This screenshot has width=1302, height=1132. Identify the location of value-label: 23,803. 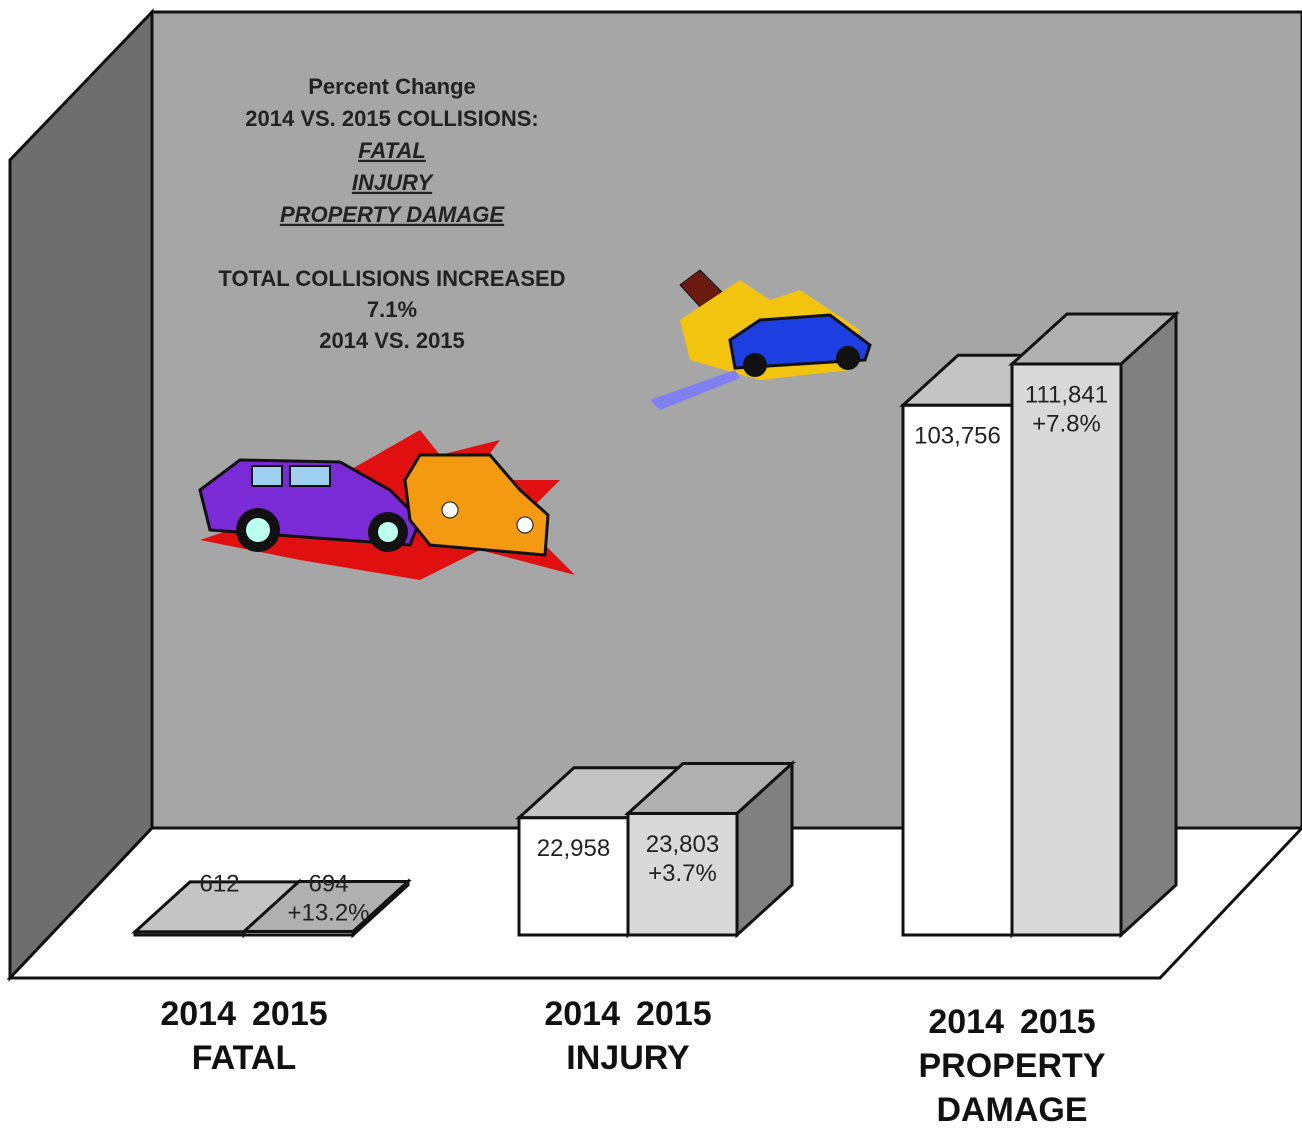
(682, 844).